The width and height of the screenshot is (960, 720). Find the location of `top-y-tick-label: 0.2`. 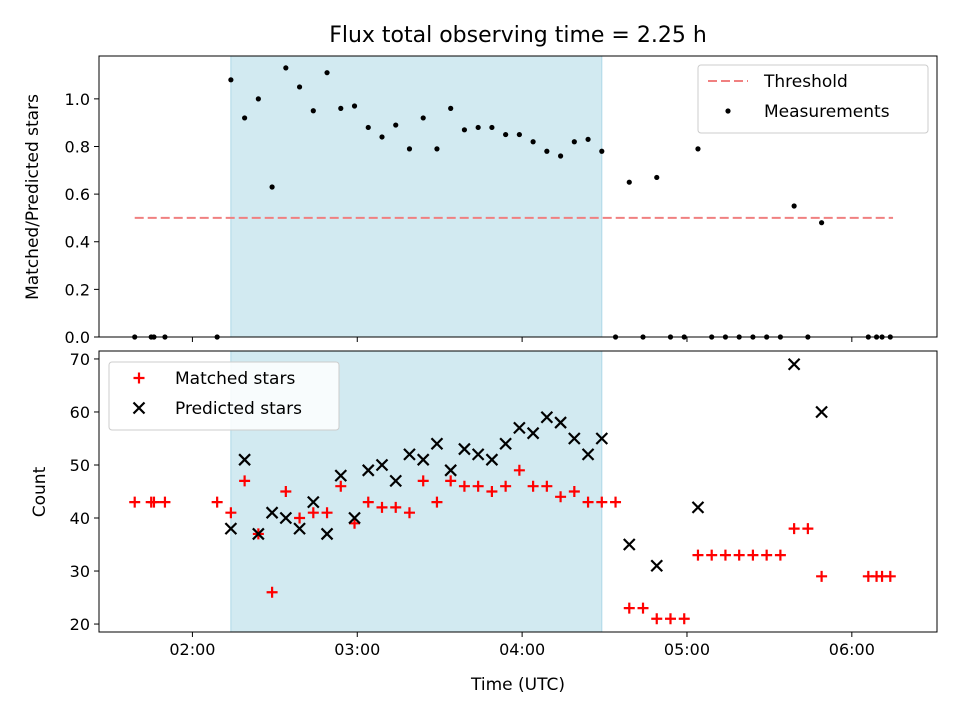

top-y-tick-label: 0.2 is located at coordinates (77, 289).